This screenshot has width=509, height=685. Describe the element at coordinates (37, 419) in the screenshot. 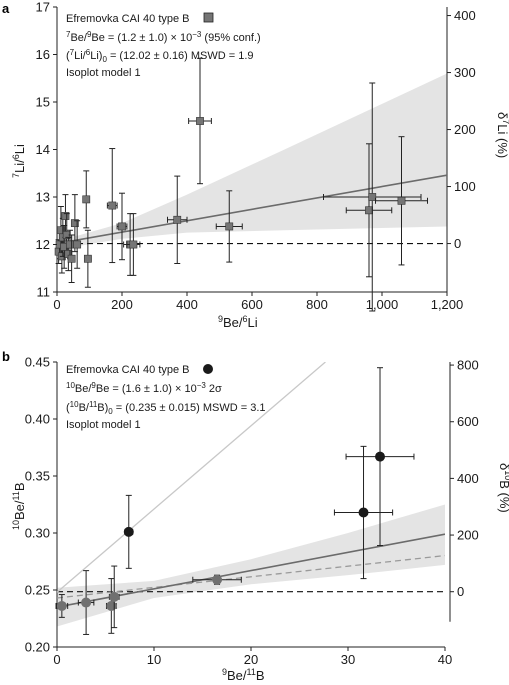

I see `y-tick-label: 0.40` at that location.